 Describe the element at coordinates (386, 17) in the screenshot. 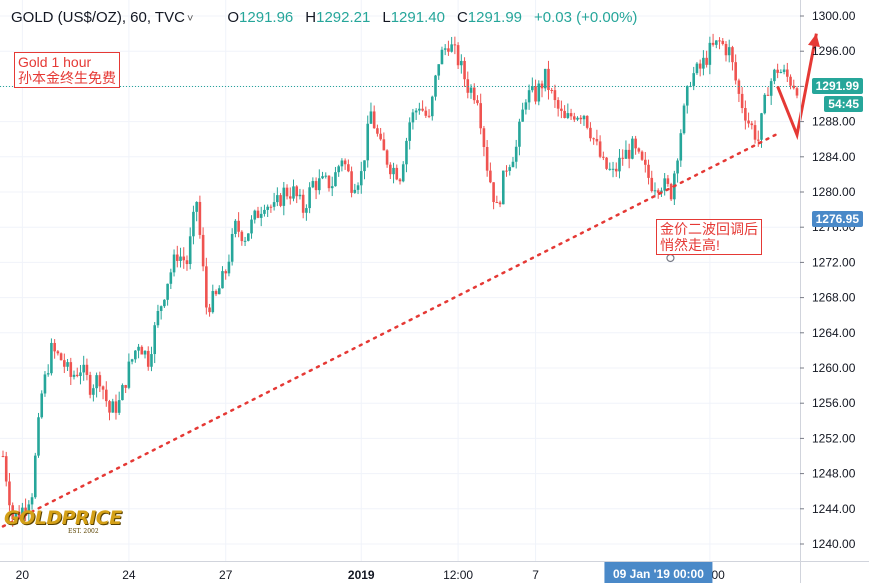

I see `low-label: L` at that location.